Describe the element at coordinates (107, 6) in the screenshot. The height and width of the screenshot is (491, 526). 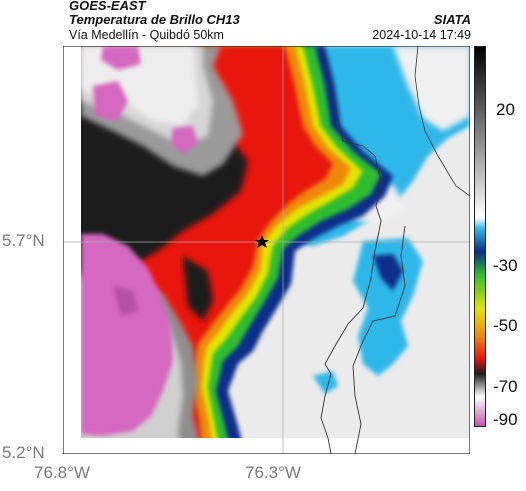
I see `product-title: GOES-EAST` at that location.